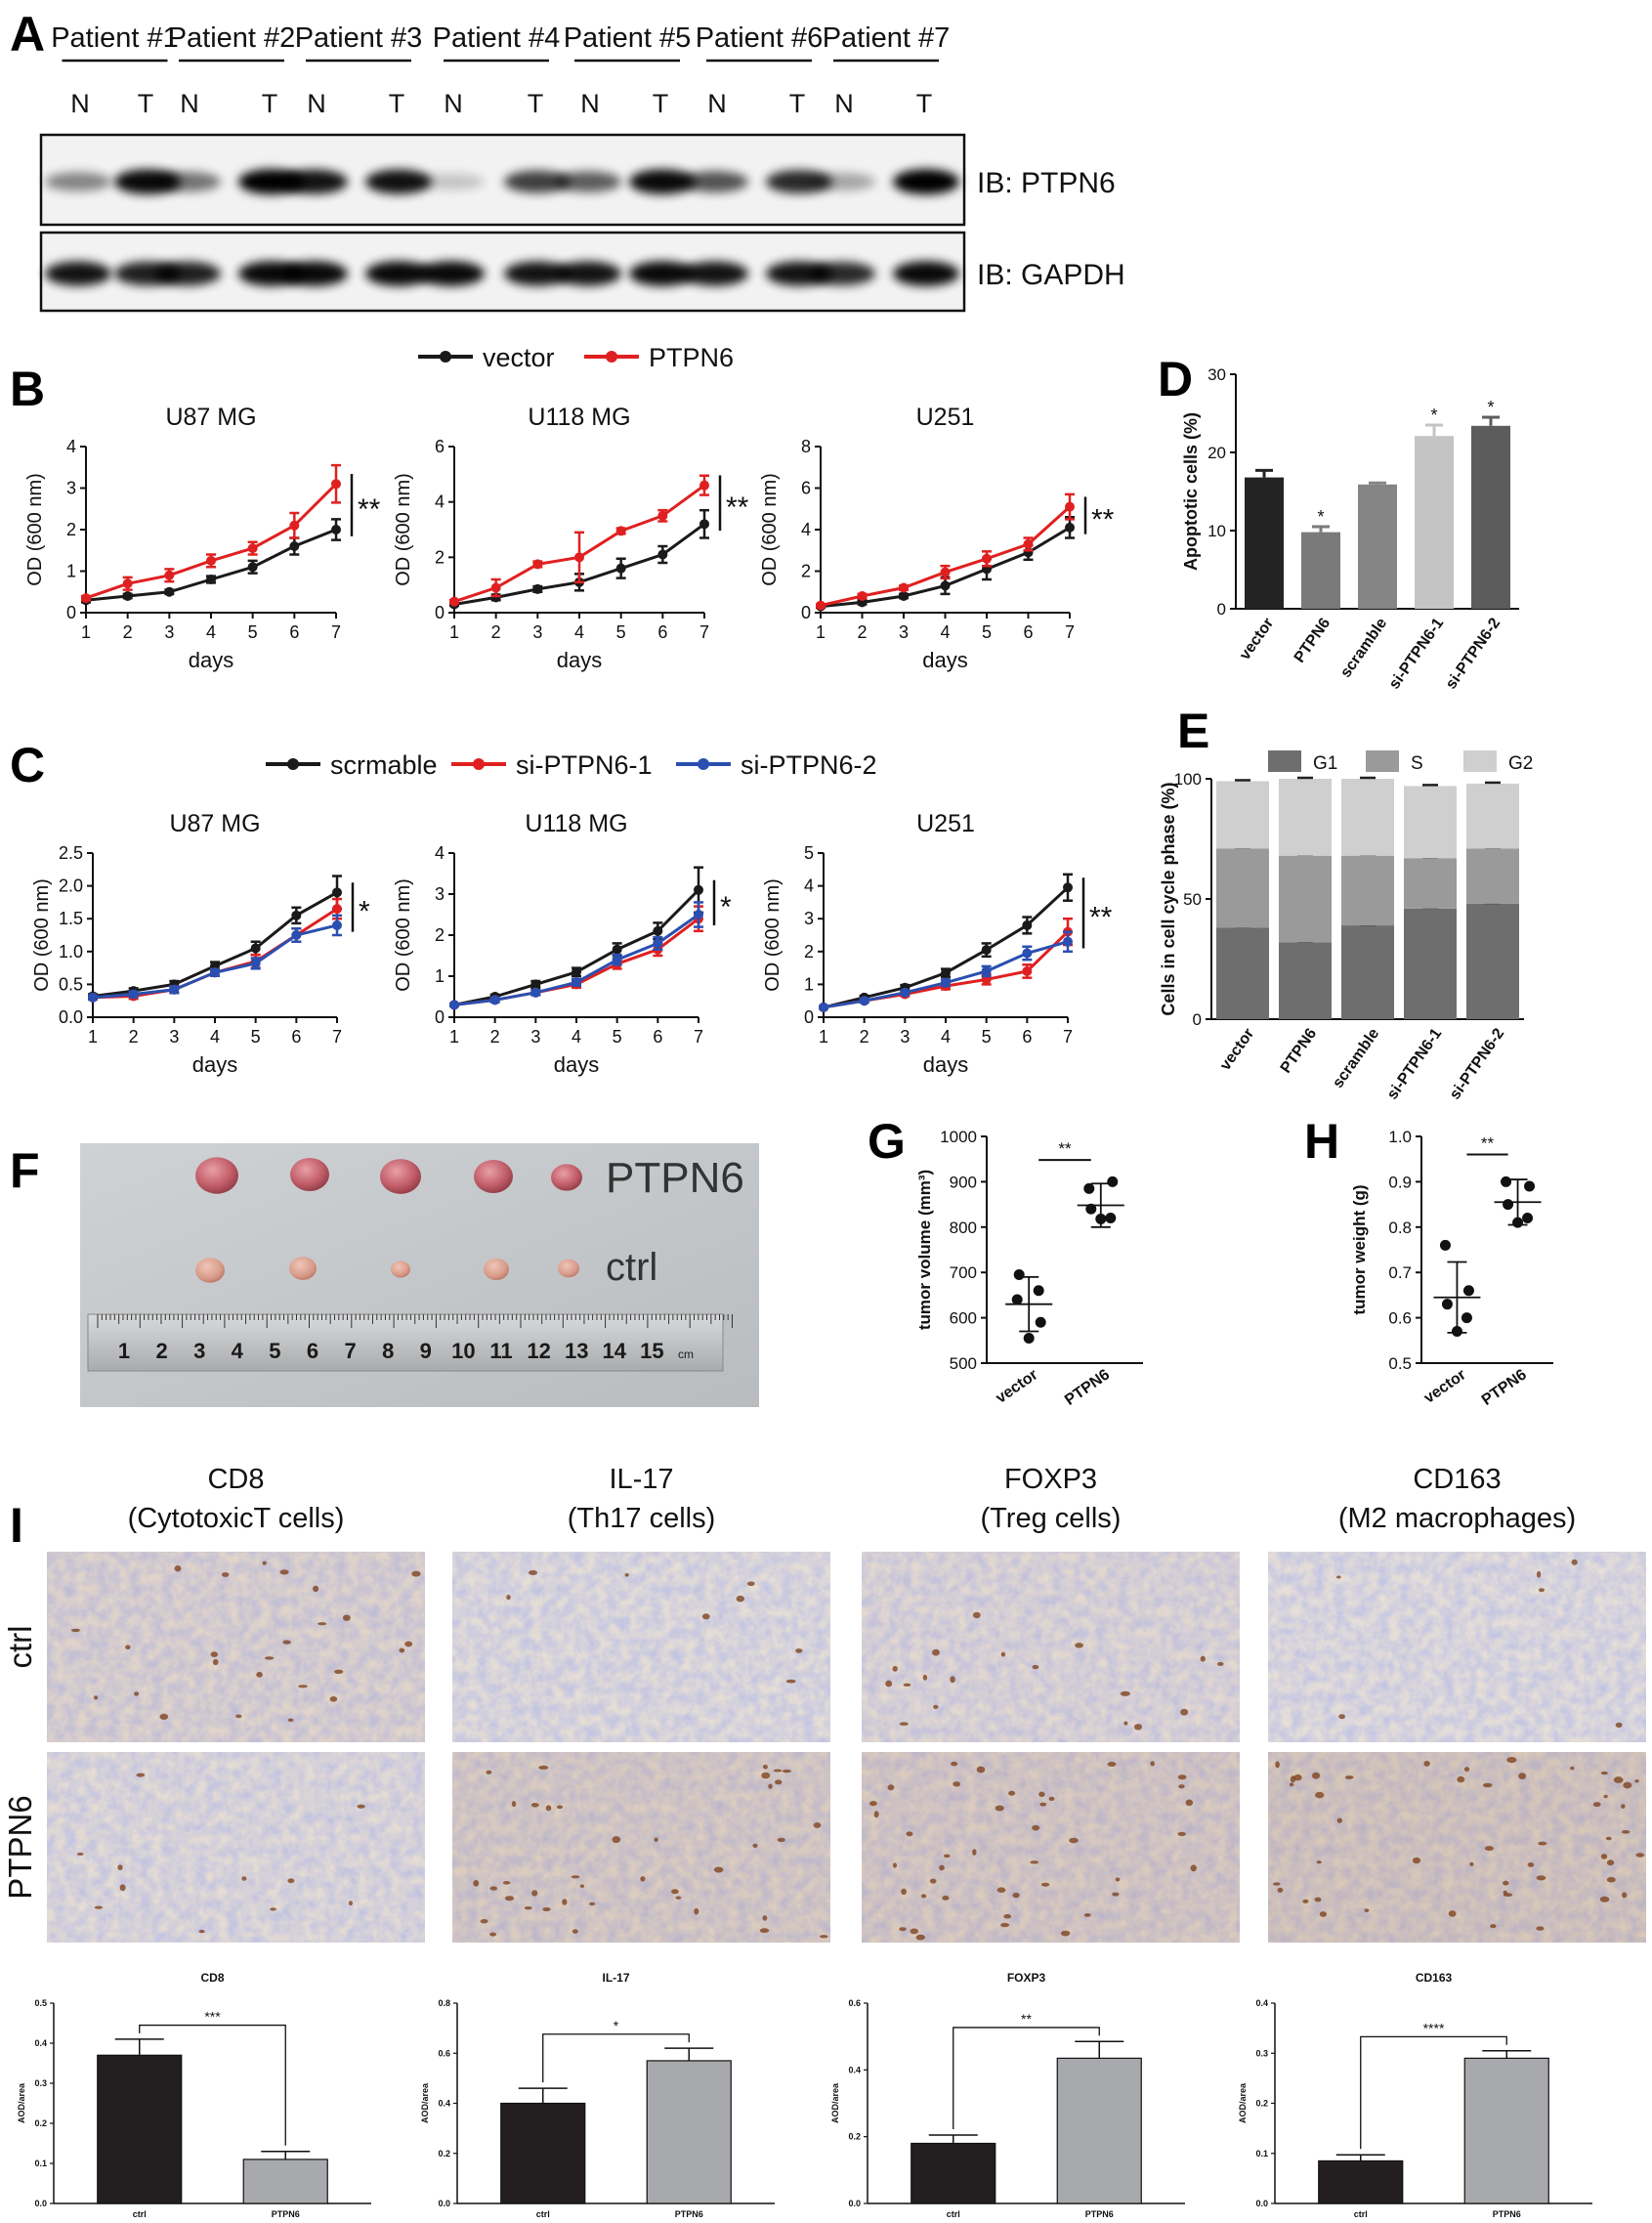 The height and width of the screenshot is (2223, 1652). Describe the element at coordinates (1480, 761) in the screenshot. I see `legend-swatch` at that location.